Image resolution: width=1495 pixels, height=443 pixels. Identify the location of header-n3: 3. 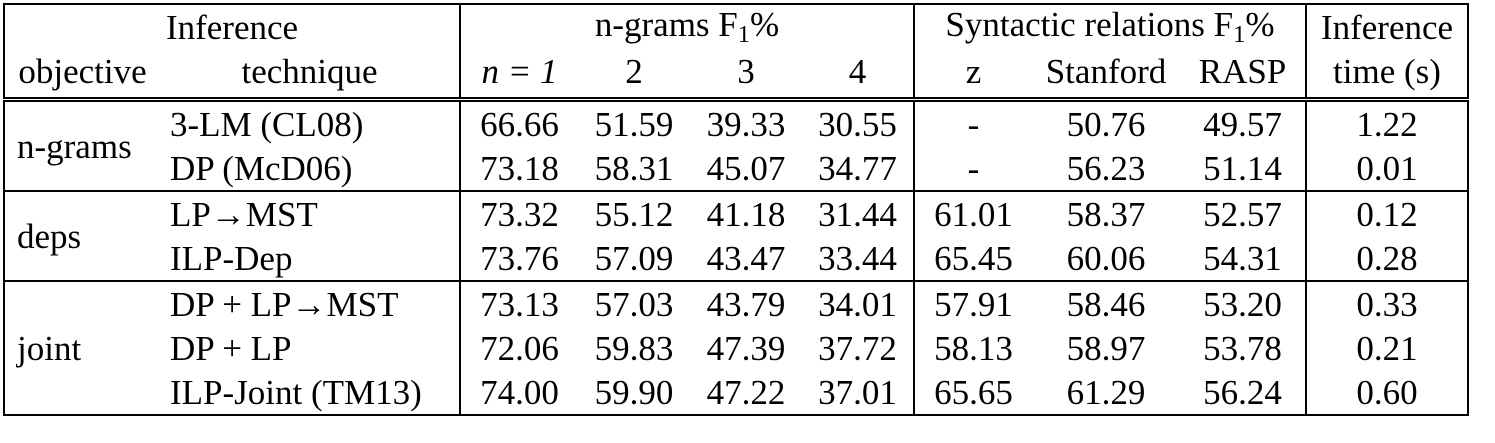
(746, 75).